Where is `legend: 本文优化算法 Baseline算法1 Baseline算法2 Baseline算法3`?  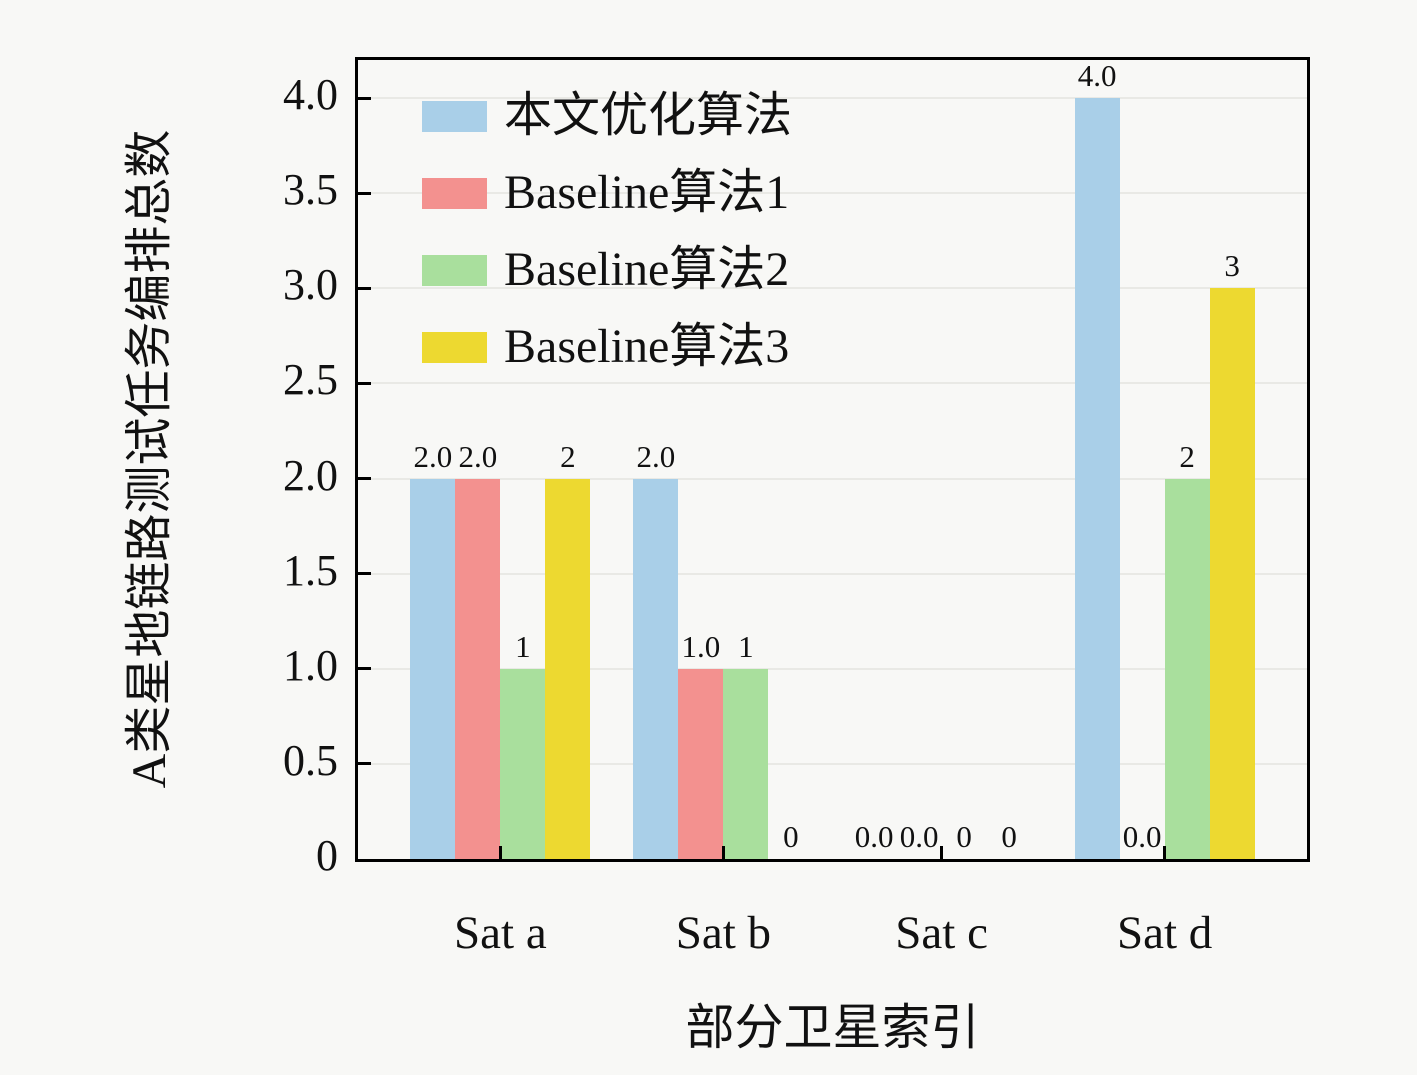 legend: 本文优化算法 Baseline算法1 Baseline算法2 Baseline算法3 is located at coordinates (607, 242).